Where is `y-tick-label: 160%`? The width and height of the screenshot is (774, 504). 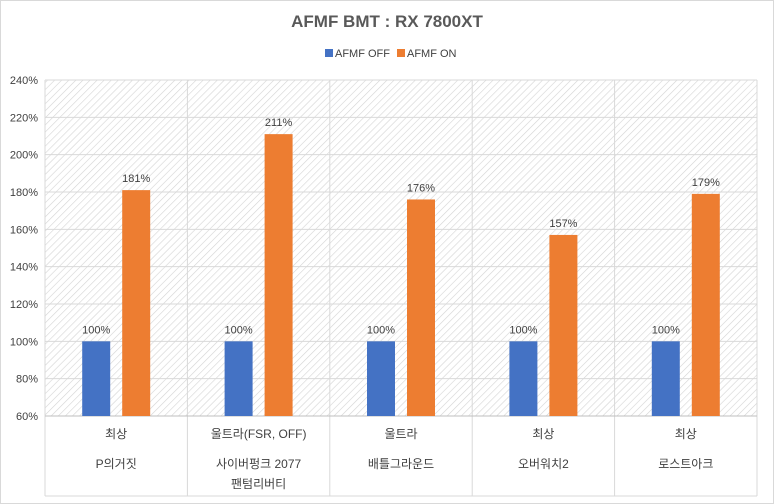 y-tick-label: 160% is located at coordinates (24, 230).